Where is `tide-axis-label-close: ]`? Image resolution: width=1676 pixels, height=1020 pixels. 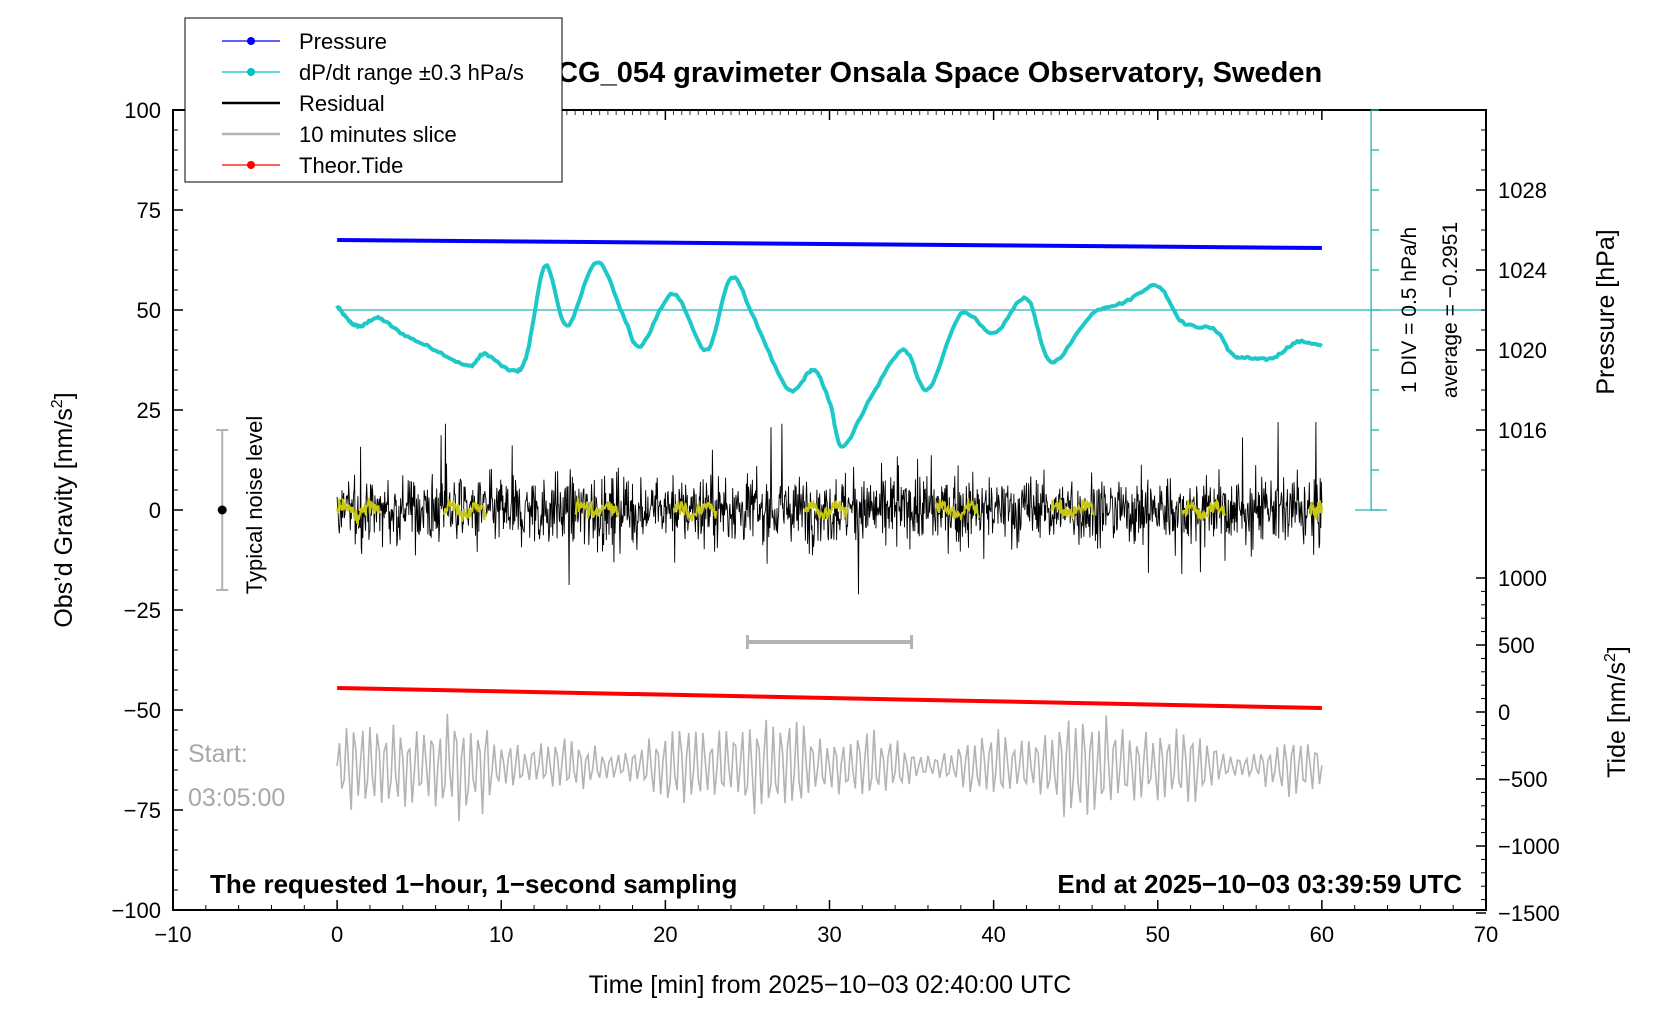
tide-axis-label-close: ] is located at coordinates (1617, 649).